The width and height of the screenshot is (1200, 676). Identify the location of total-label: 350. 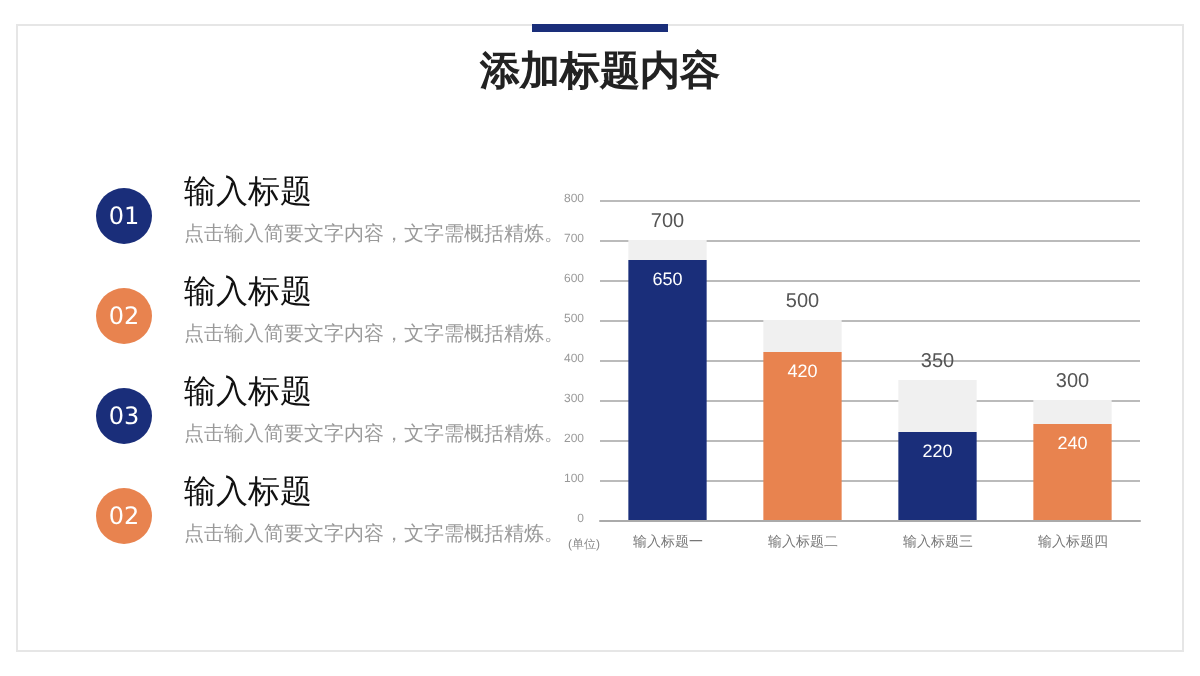
(938, 362).